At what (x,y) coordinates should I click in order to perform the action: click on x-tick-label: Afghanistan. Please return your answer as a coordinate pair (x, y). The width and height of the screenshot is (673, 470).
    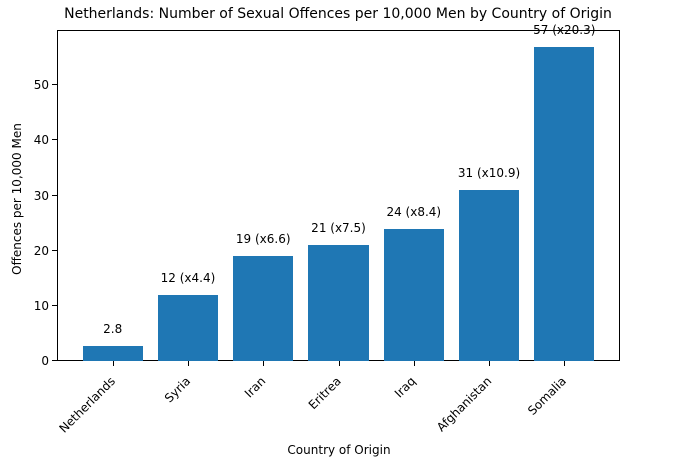
    Looking at the image, I should click on (463, 404).